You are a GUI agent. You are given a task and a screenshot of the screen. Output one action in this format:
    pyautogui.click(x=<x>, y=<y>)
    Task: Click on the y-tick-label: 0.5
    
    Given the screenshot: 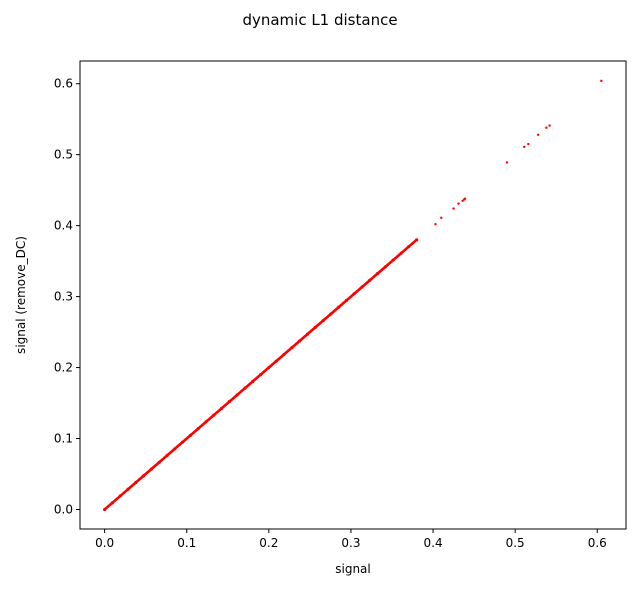 What is the action you would take?
    pyautogui.click(x=63, y=155)
    